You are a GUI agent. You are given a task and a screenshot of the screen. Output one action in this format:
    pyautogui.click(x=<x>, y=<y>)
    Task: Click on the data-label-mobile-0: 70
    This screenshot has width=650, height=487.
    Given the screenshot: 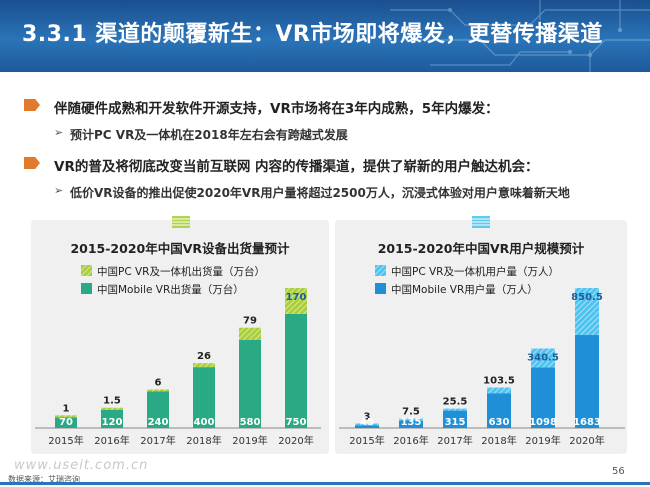 What is the action you would take?
    pyautogui.click(x=66, y=422)
    